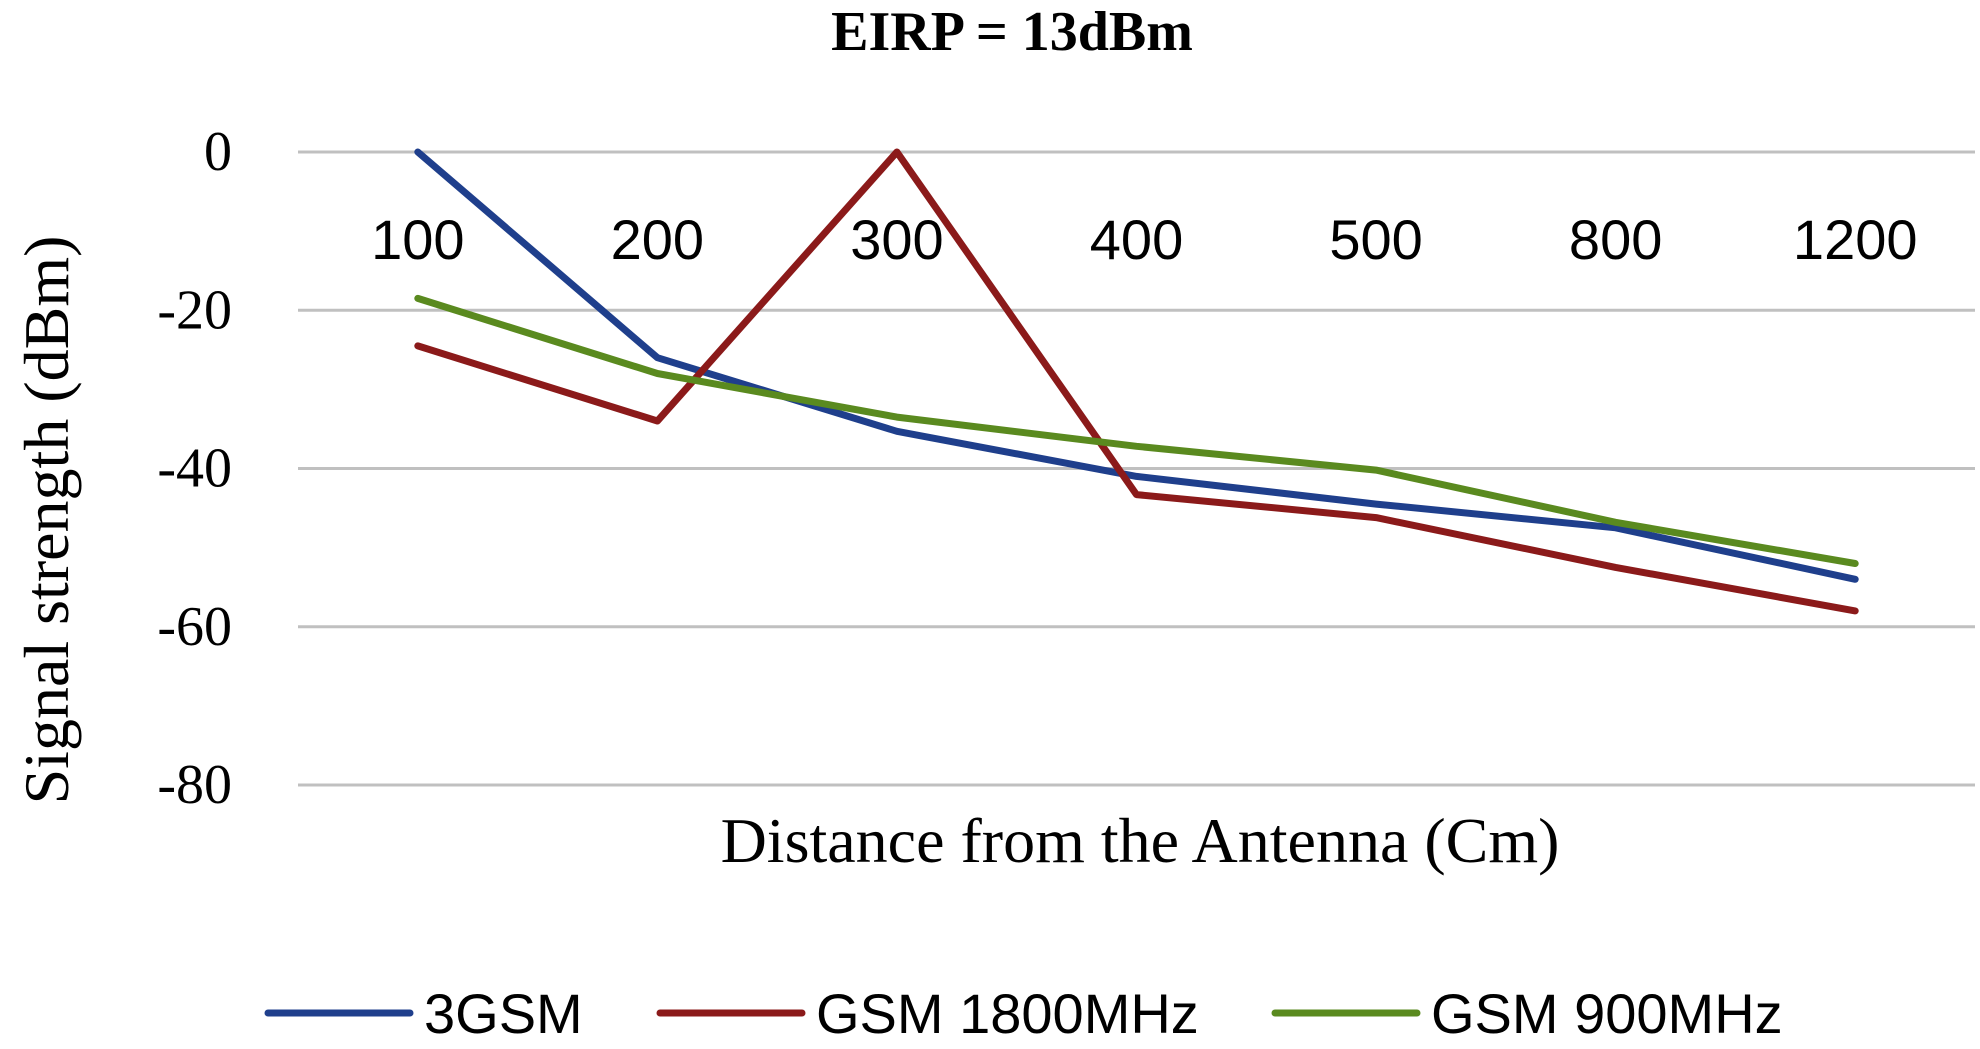 The height and width of the screenshot is (1049, 1980). Describe the element at coordinates (1375, 239) in the screenshot. I see `x-tick-label: 500` at that location.